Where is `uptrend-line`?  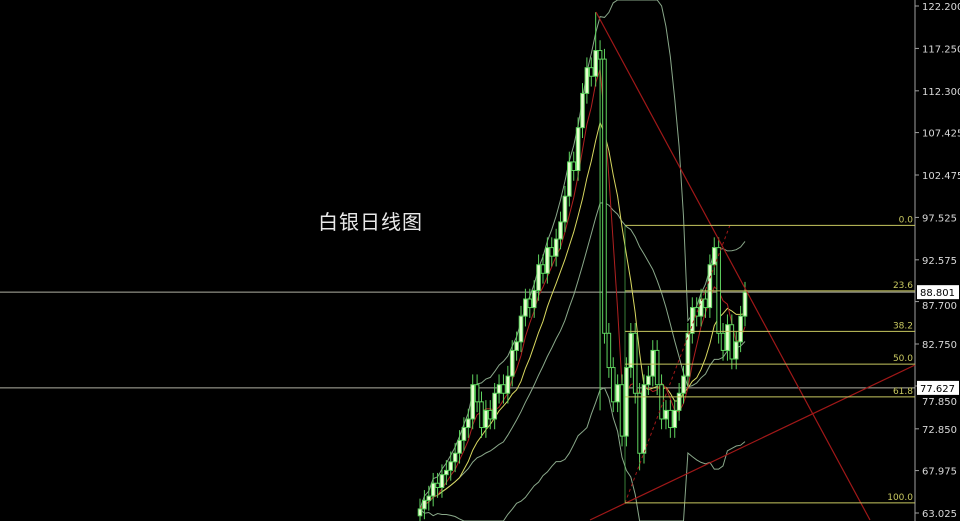
uptrend-line is located at coordinates (752, 442).